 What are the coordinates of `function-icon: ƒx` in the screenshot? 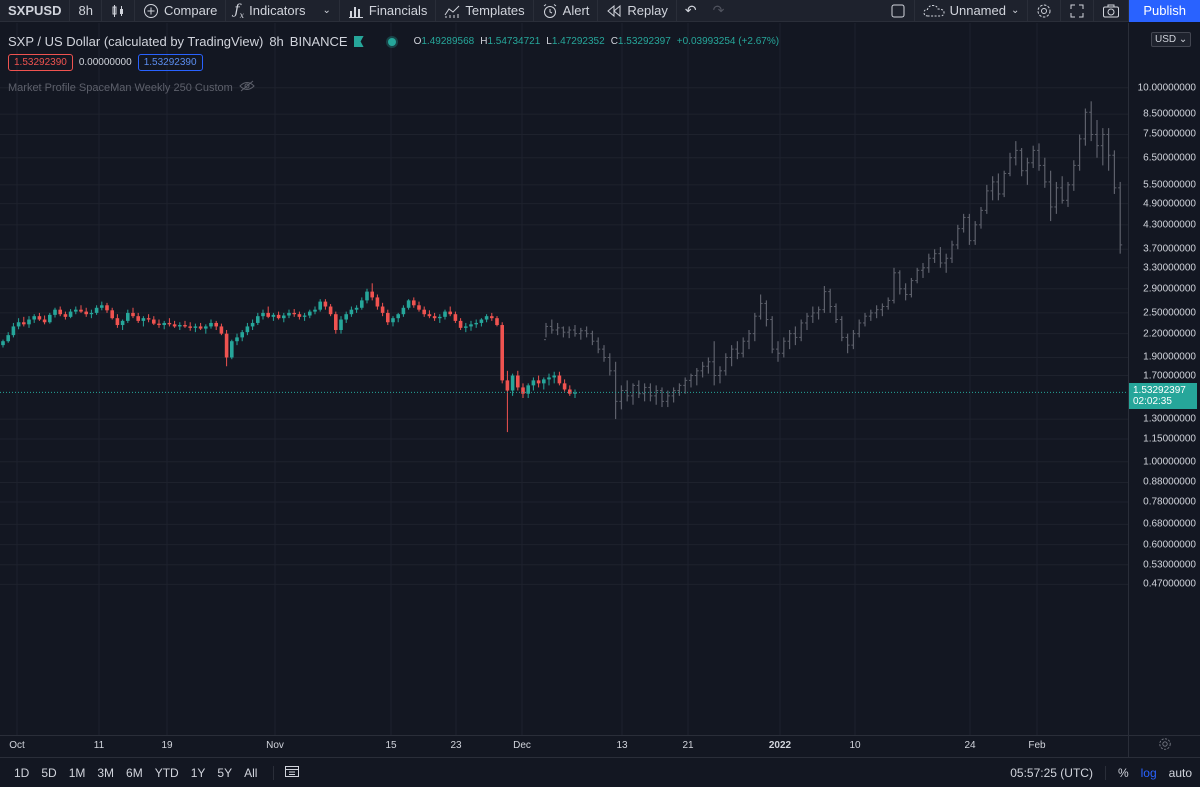 It's located at (239, 10).